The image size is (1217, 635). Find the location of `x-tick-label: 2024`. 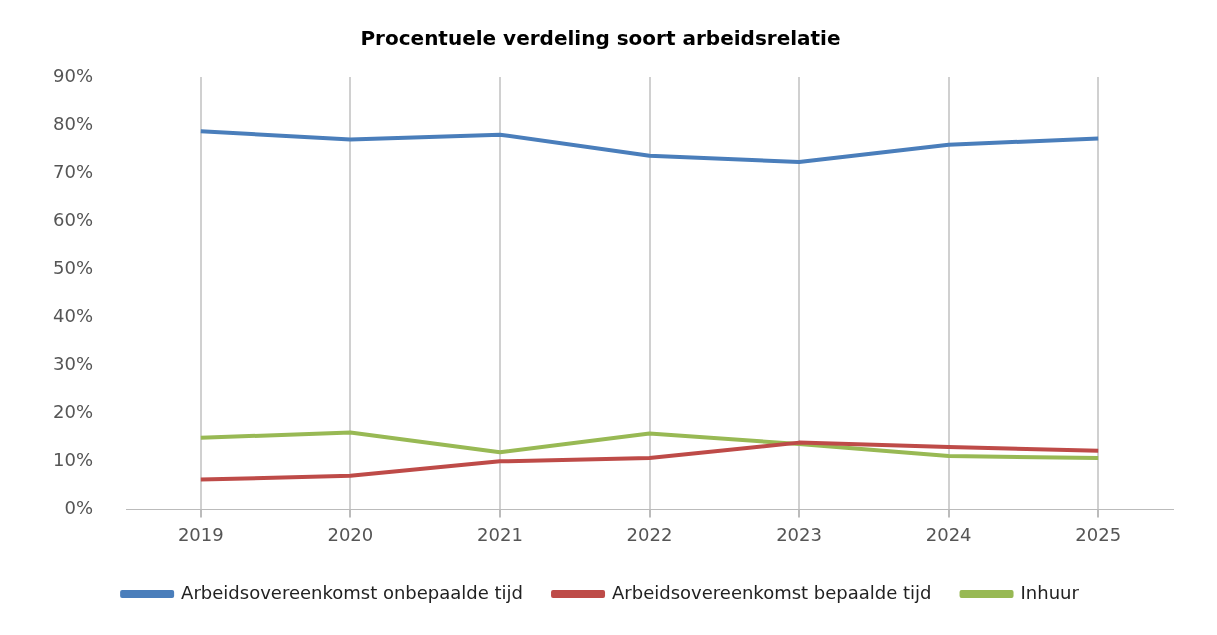

x-tick-label: 2024 is located at coordinates (948, 534).